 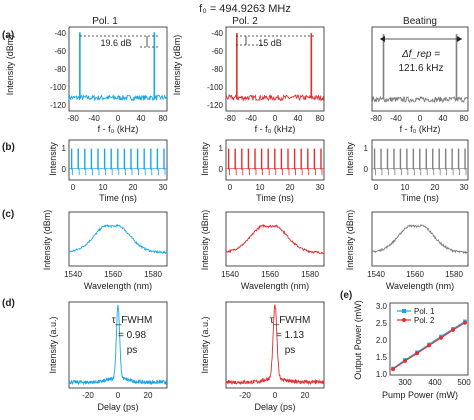 I want to click on legend-marker-pol2, so click(x=404, y=320).